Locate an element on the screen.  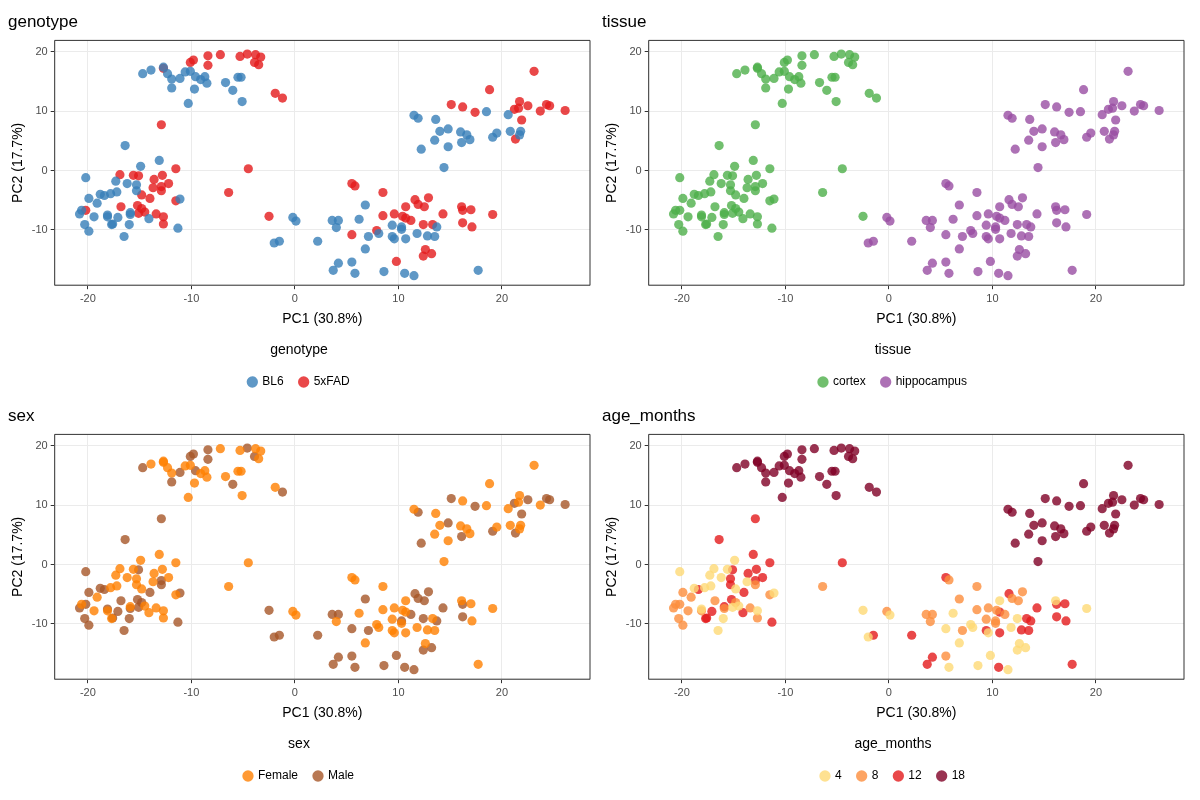
legend-label: Female is located at coordinates (278, 775).